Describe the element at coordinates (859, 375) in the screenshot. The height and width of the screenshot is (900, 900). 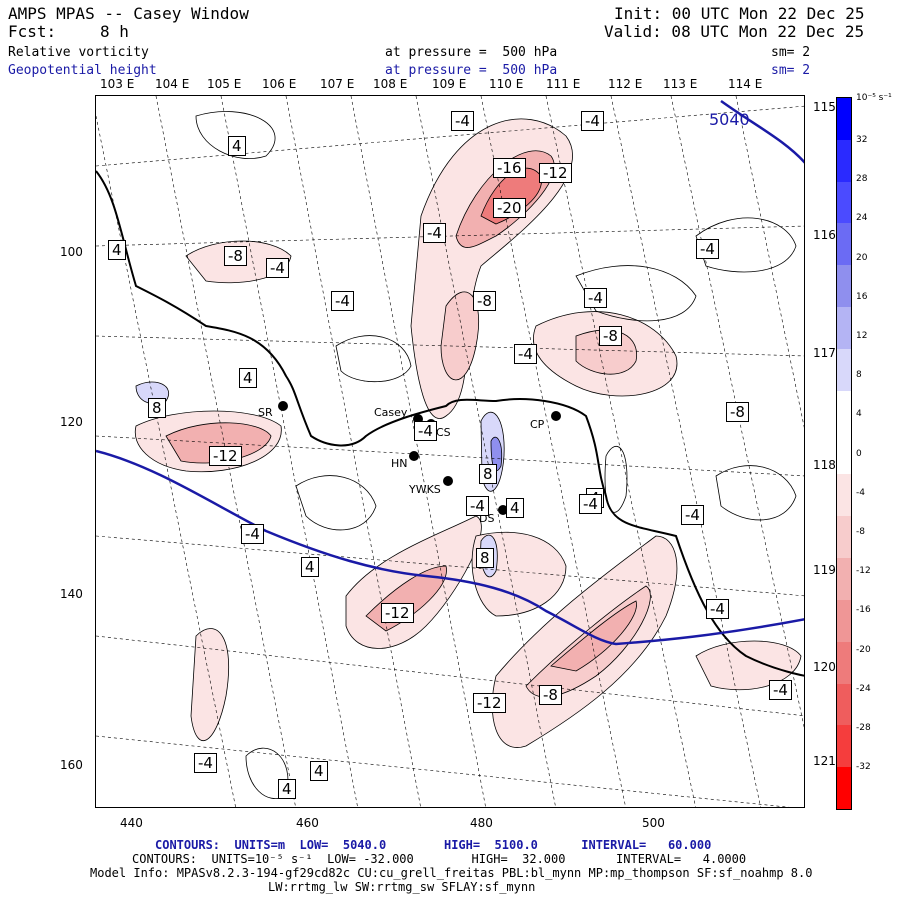
I see `colorbar-label: 8` at that location.